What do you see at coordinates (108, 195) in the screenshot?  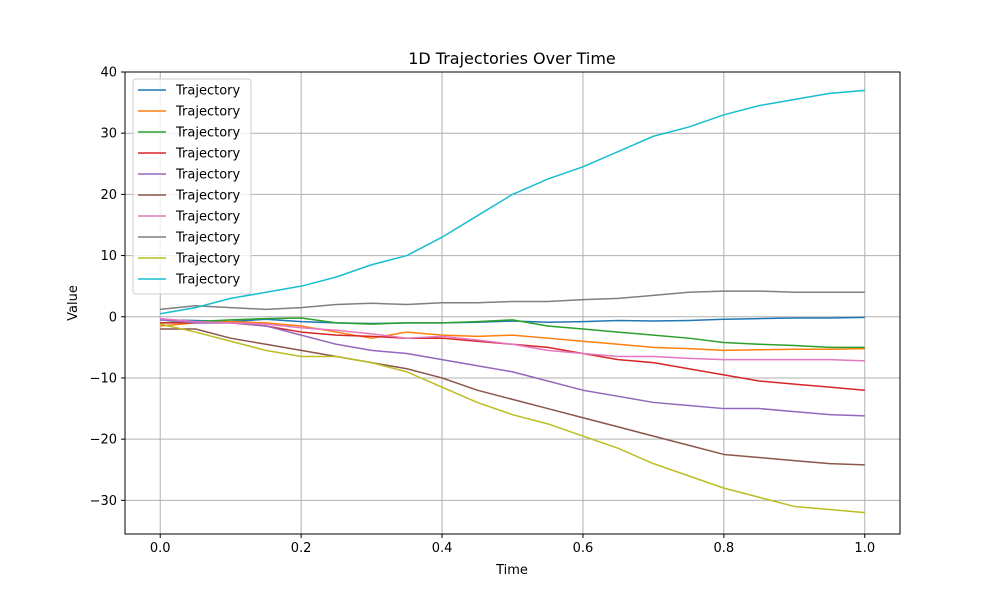 I see `y-tick-label: 20` at bounding box center [108, 195].